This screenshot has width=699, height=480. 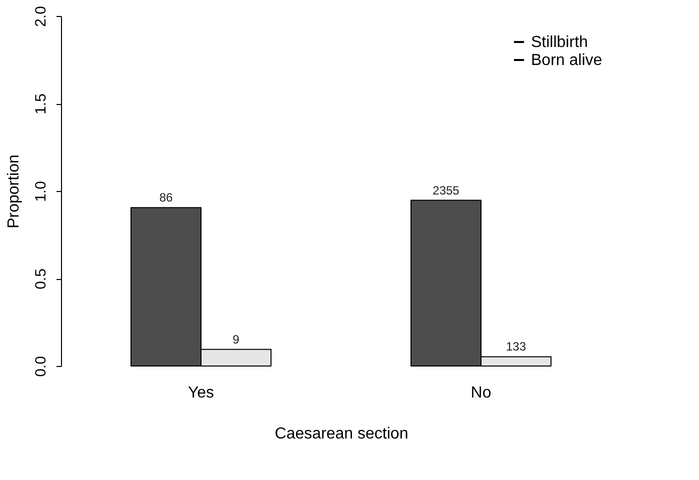 I want to click on legend-label: Stillbirth, so click(x=559, y=42).